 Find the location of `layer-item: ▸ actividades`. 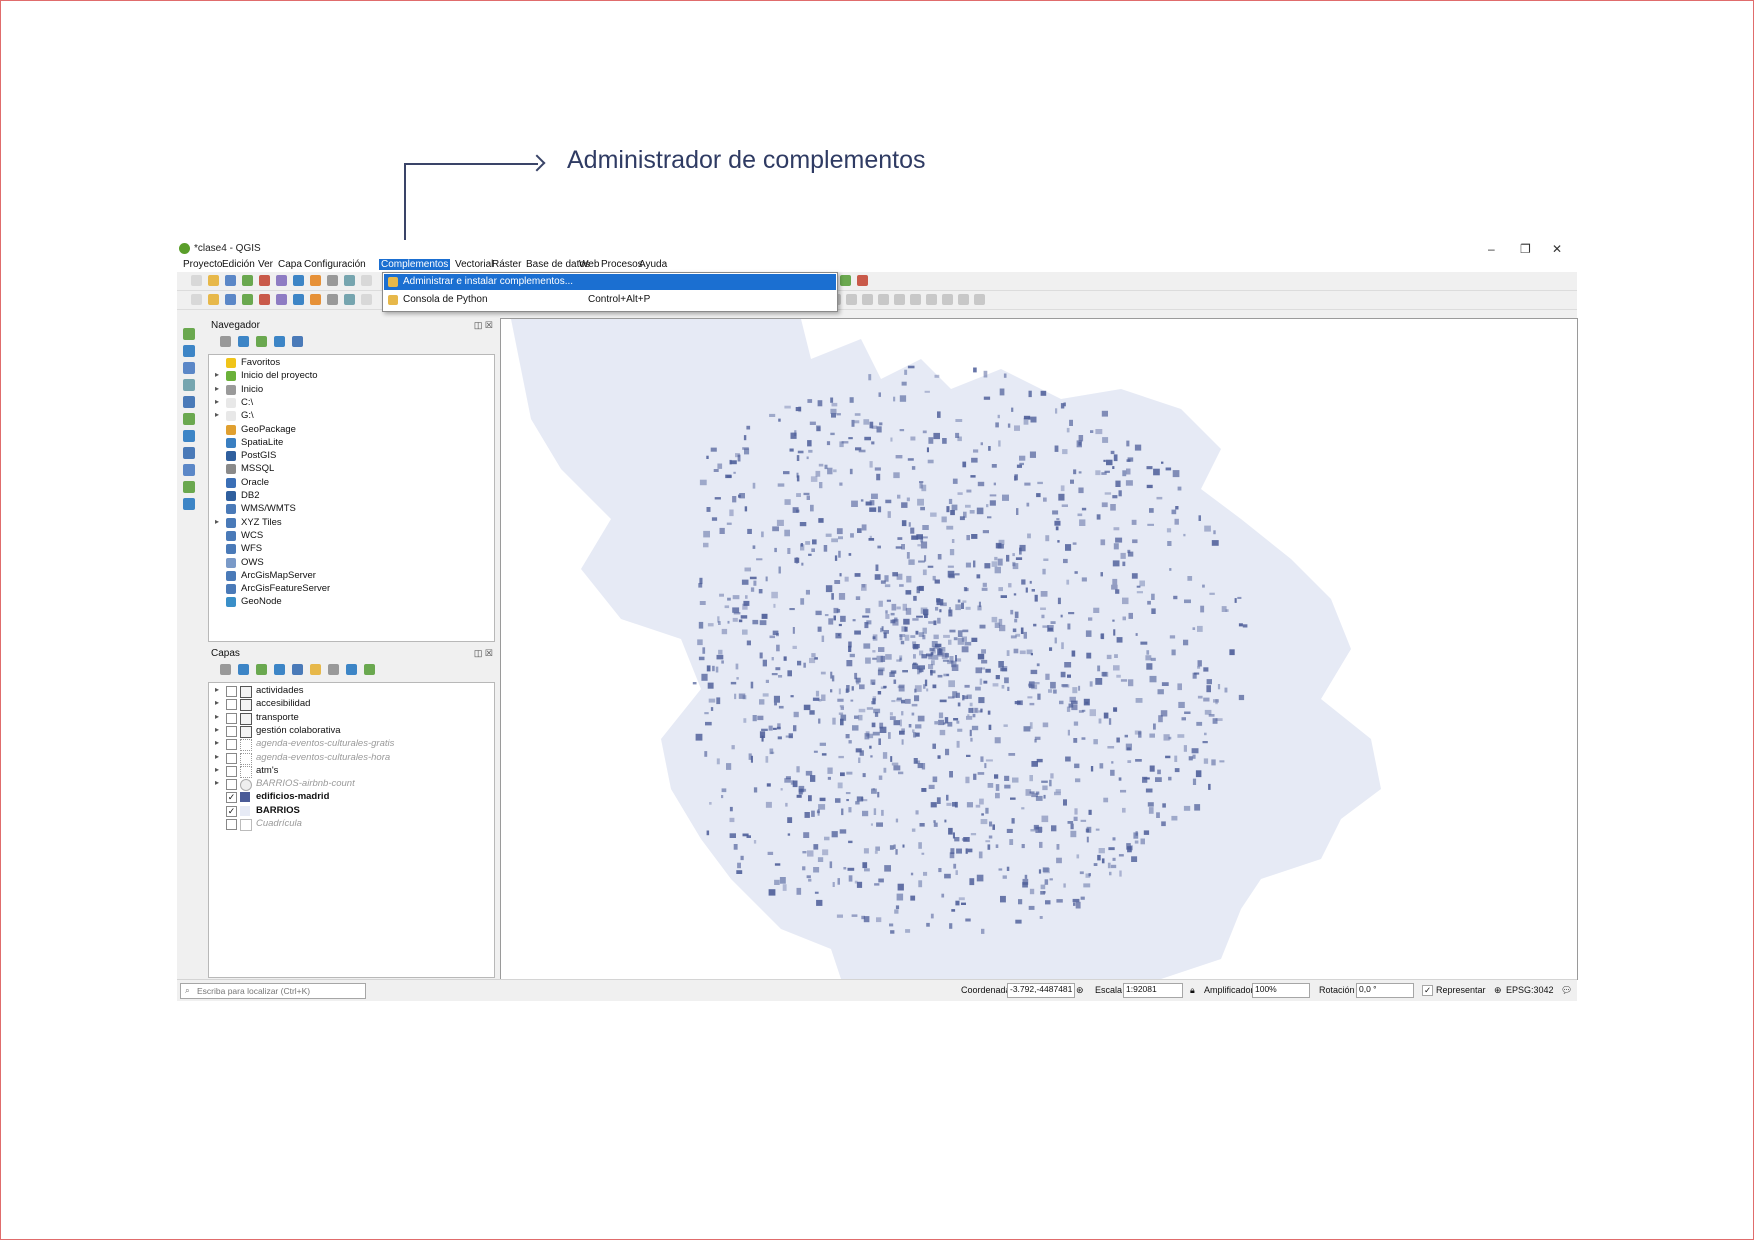

layer-item: ▸ actividades is located at coordinates (349, 691).